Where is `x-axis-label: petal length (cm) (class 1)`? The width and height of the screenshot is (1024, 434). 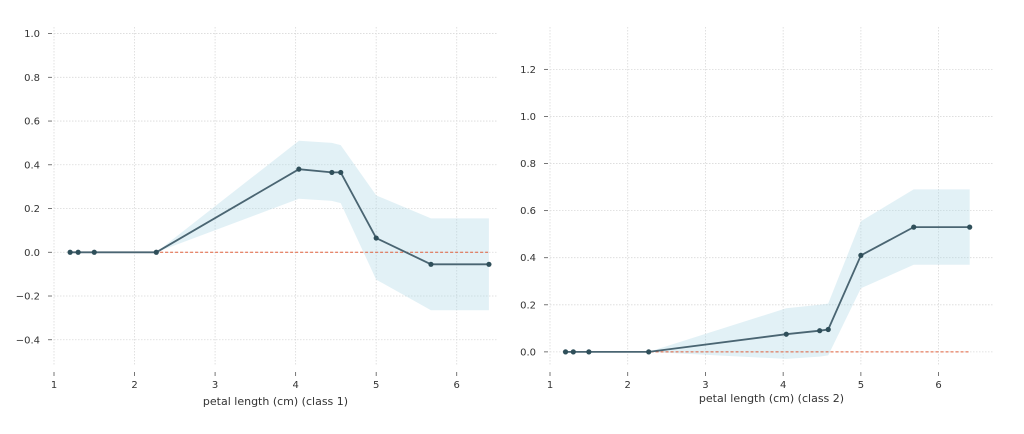
x-axis-label: petal length (cm) (class 1) is located at coordinates (275, 401).